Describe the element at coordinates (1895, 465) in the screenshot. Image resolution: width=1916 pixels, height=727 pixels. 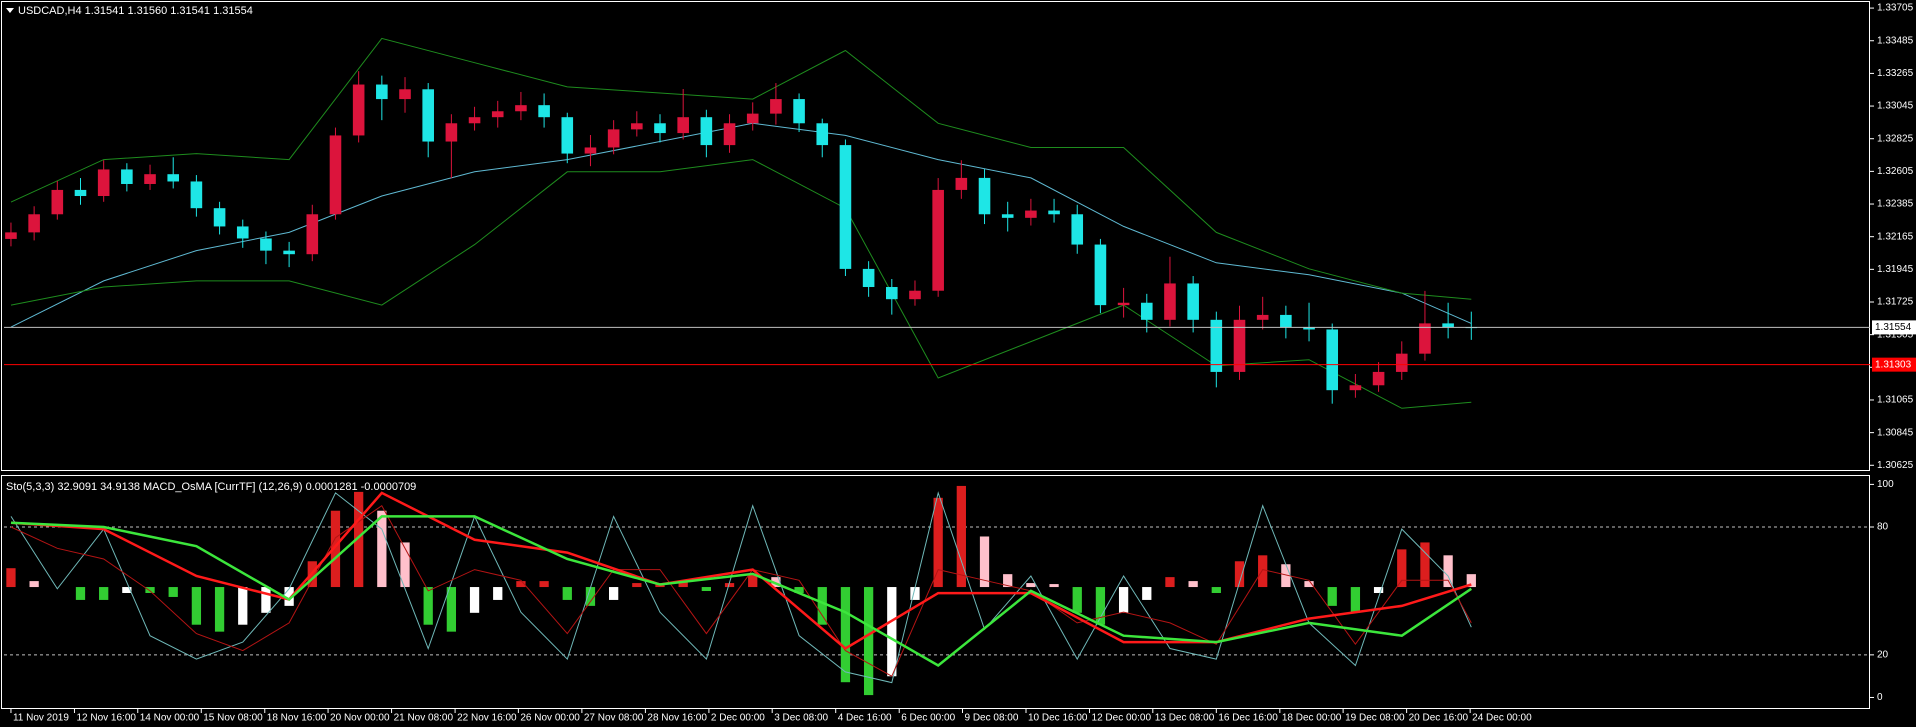
I see `y-tick-label: 1.30625` at that location.